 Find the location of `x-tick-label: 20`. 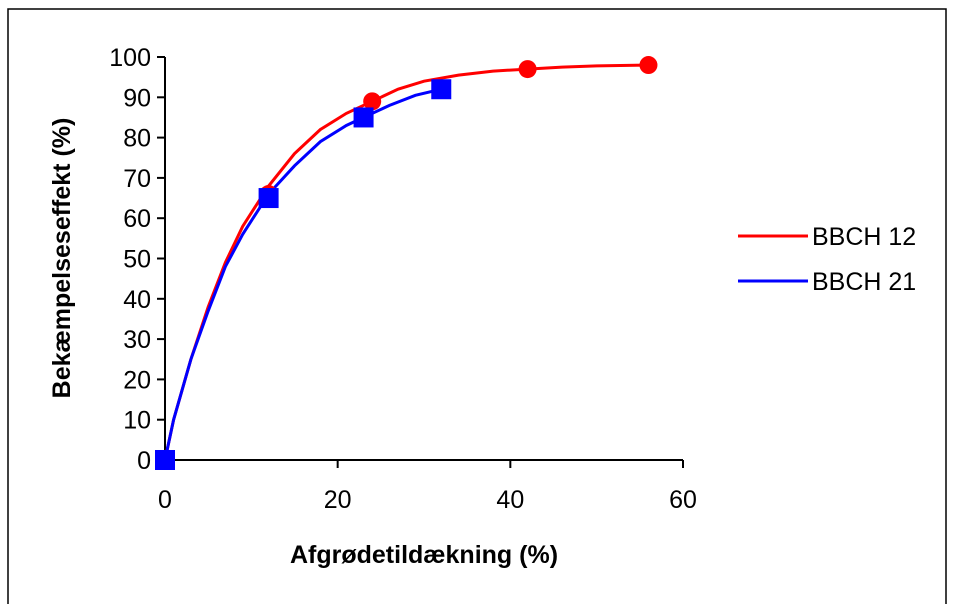

x-tick-label: 20 is located at coordinates (338, 500).